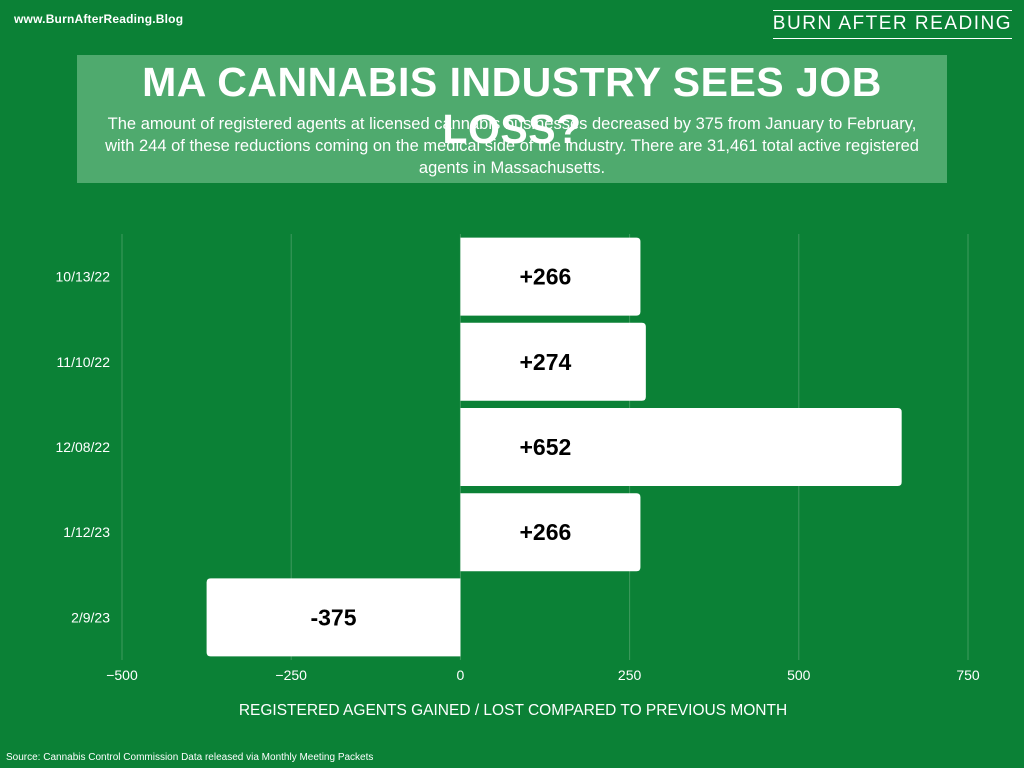 Image resolution: width=1024 pixels, height=768 pixels. What do you see at coordinates (83, 447) in the screenshot?
I see `y-category-label: 12/08/22` at bounding box center [83, 447].